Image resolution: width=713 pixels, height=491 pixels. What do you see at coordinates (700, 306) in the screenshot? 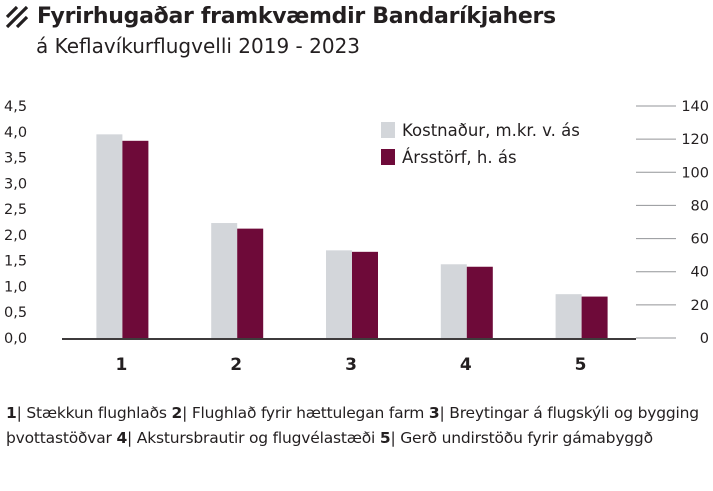
I see `right-tick-label: 20` at bounding box center [700, 306].